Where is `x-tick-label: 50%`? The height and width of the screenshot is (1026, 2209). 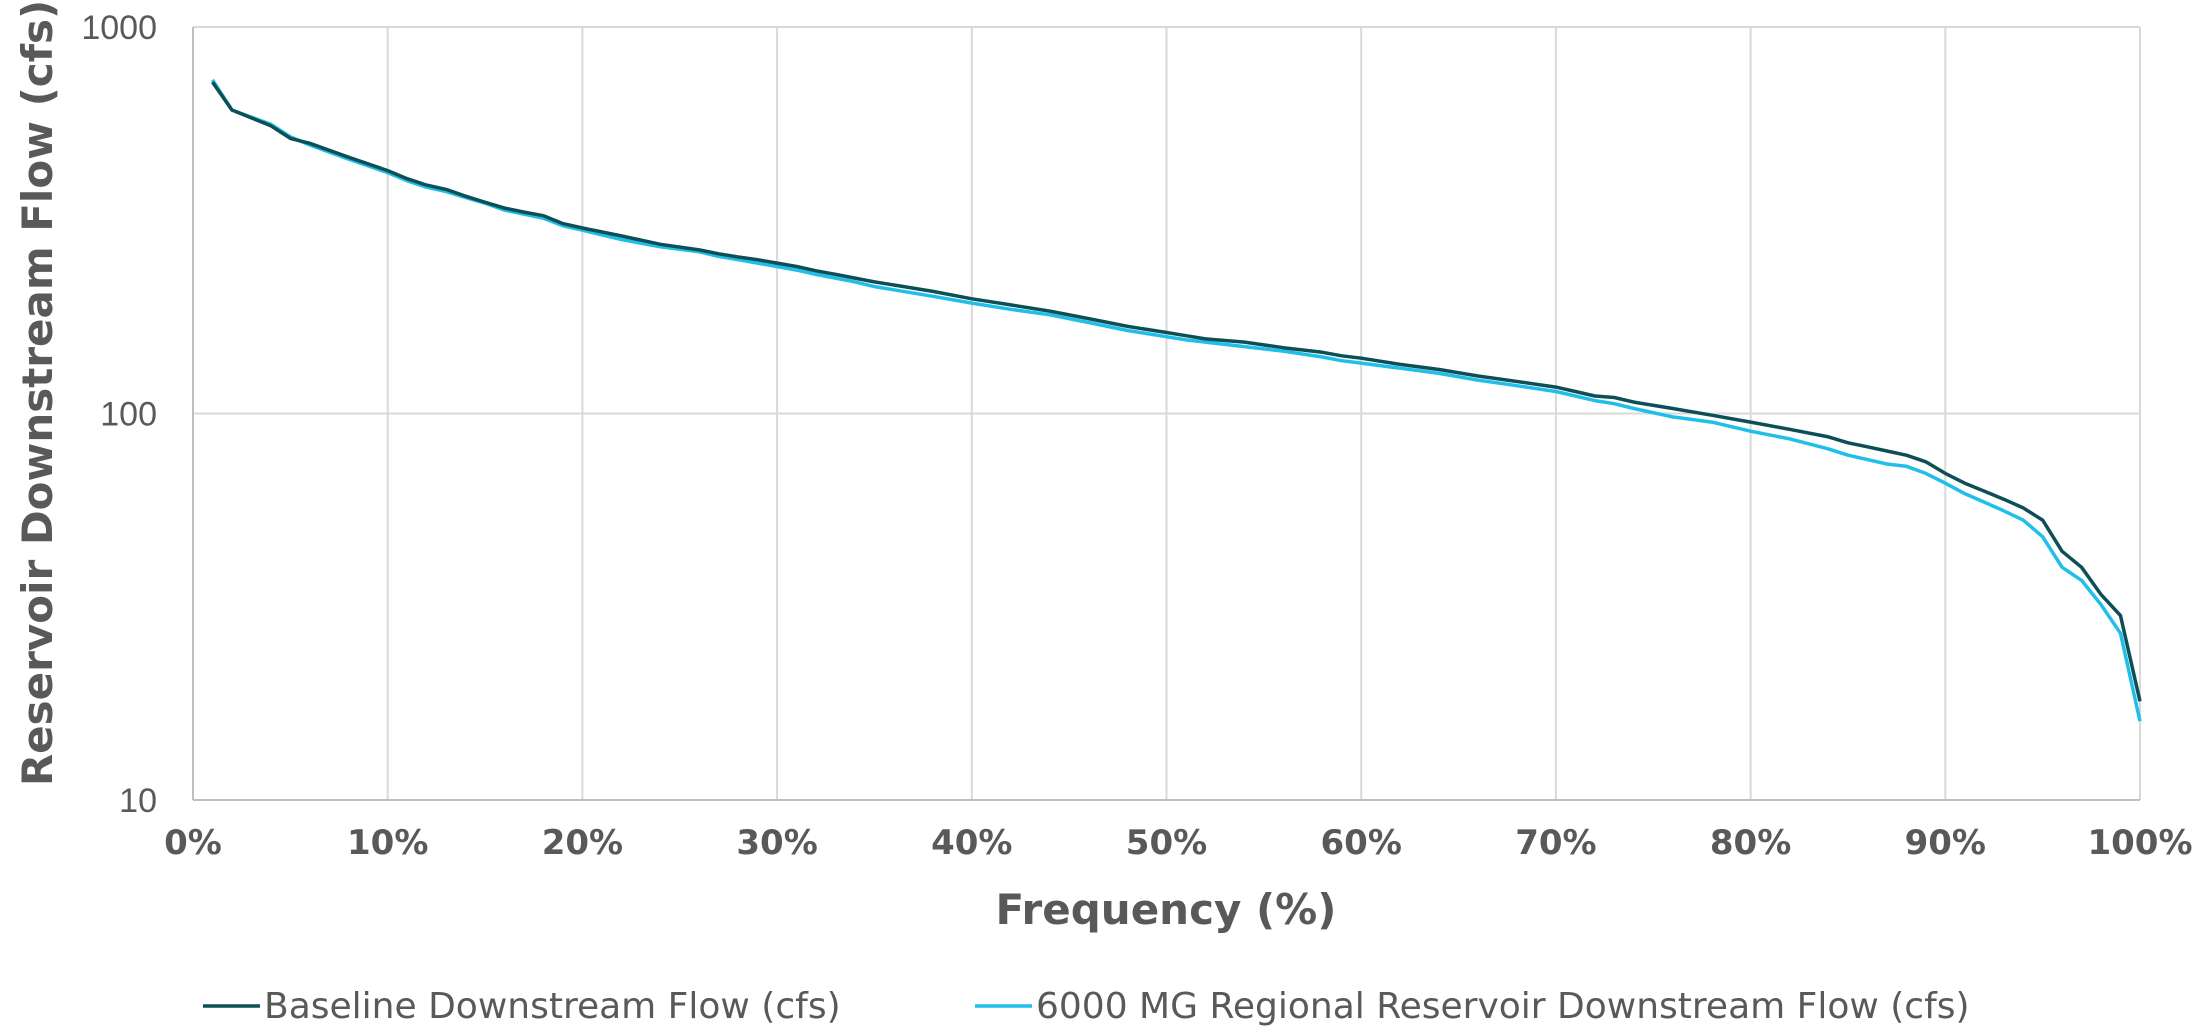
x-tick-label: 50% is located at coordinates (1166, 843).